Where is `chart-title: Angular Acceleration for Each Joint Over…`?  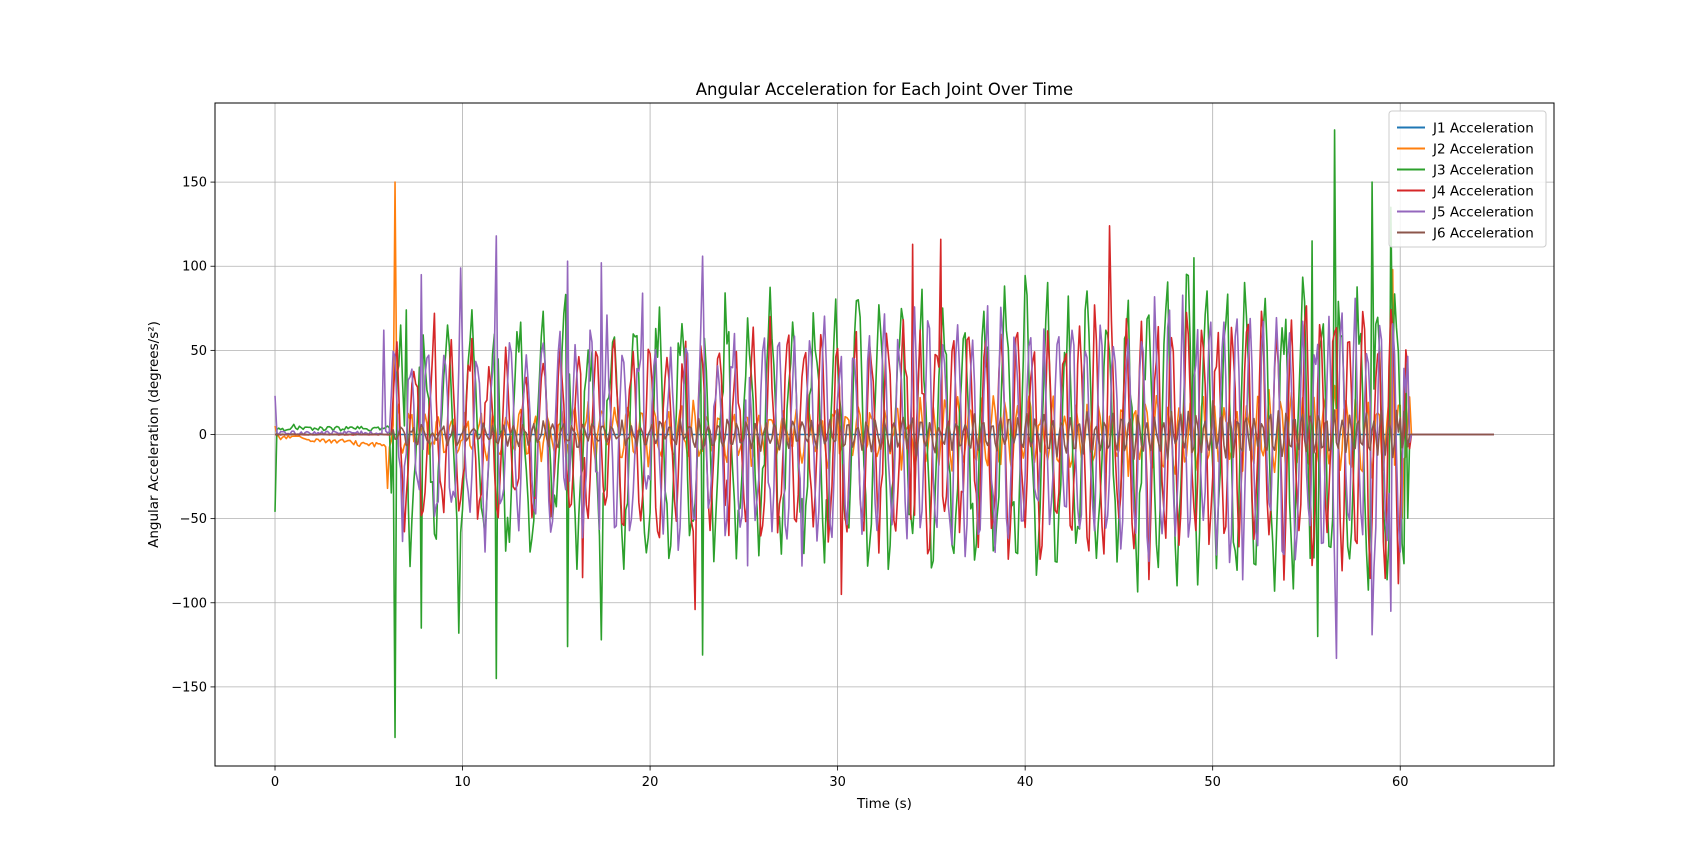
chart-title: Angular Acceleration for Each Joint Over… is located at coordinates (884, 89).